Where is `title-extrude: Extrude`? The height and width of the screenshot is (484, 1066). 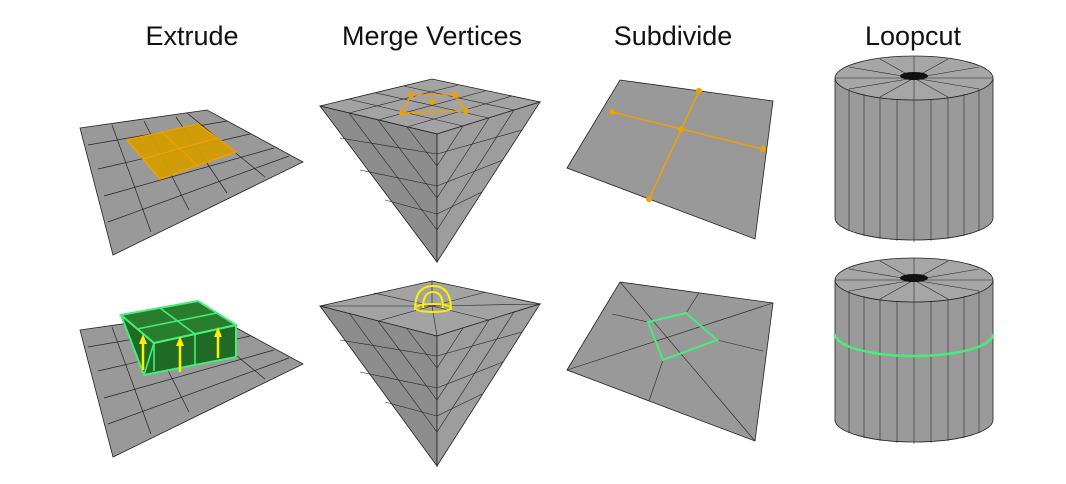 title-extrude: Extrude is located at coordinates (192, 36).